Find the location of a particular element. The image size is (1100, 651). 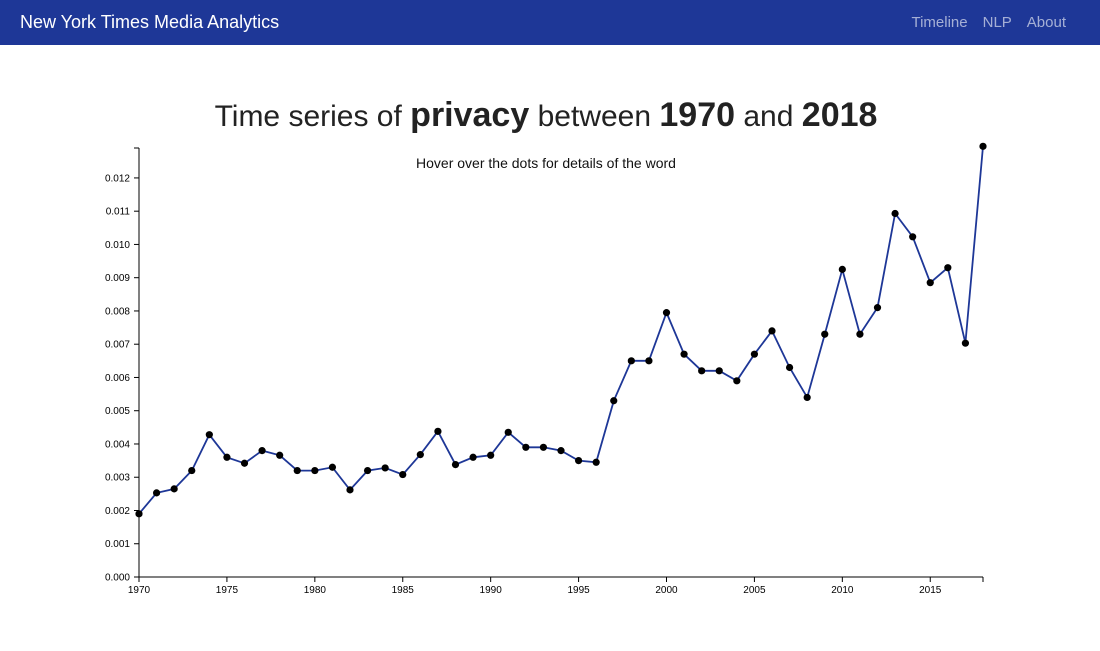

x-tick-label: 1995 is located at coordinates (578, 590).